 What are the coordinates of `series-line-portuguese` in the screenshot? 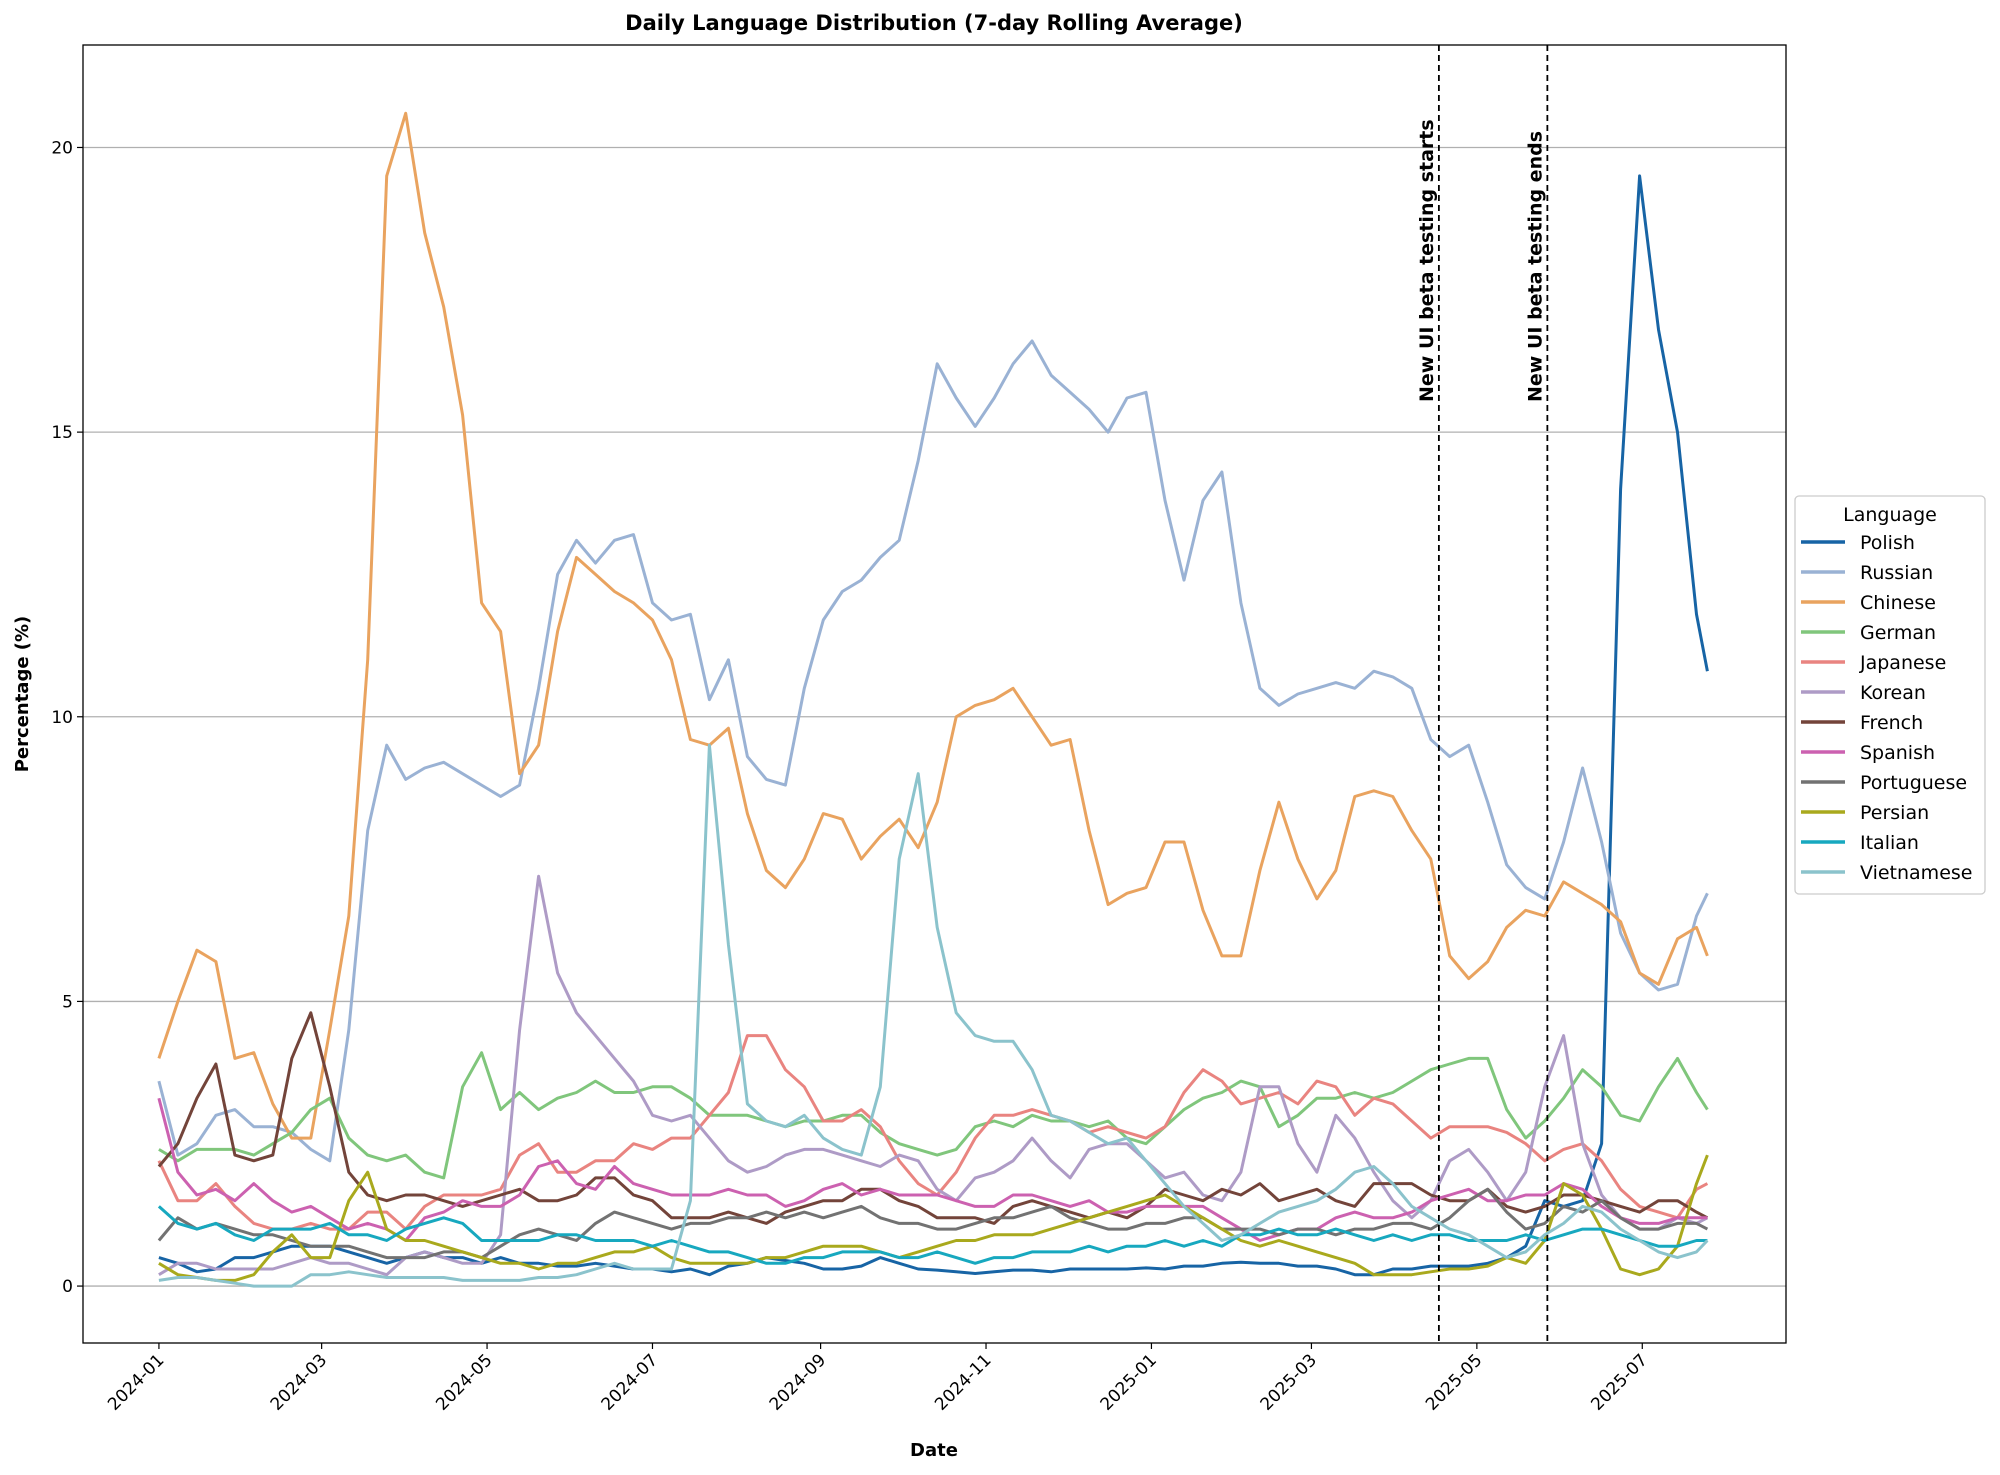 It's located at (933, 1223).